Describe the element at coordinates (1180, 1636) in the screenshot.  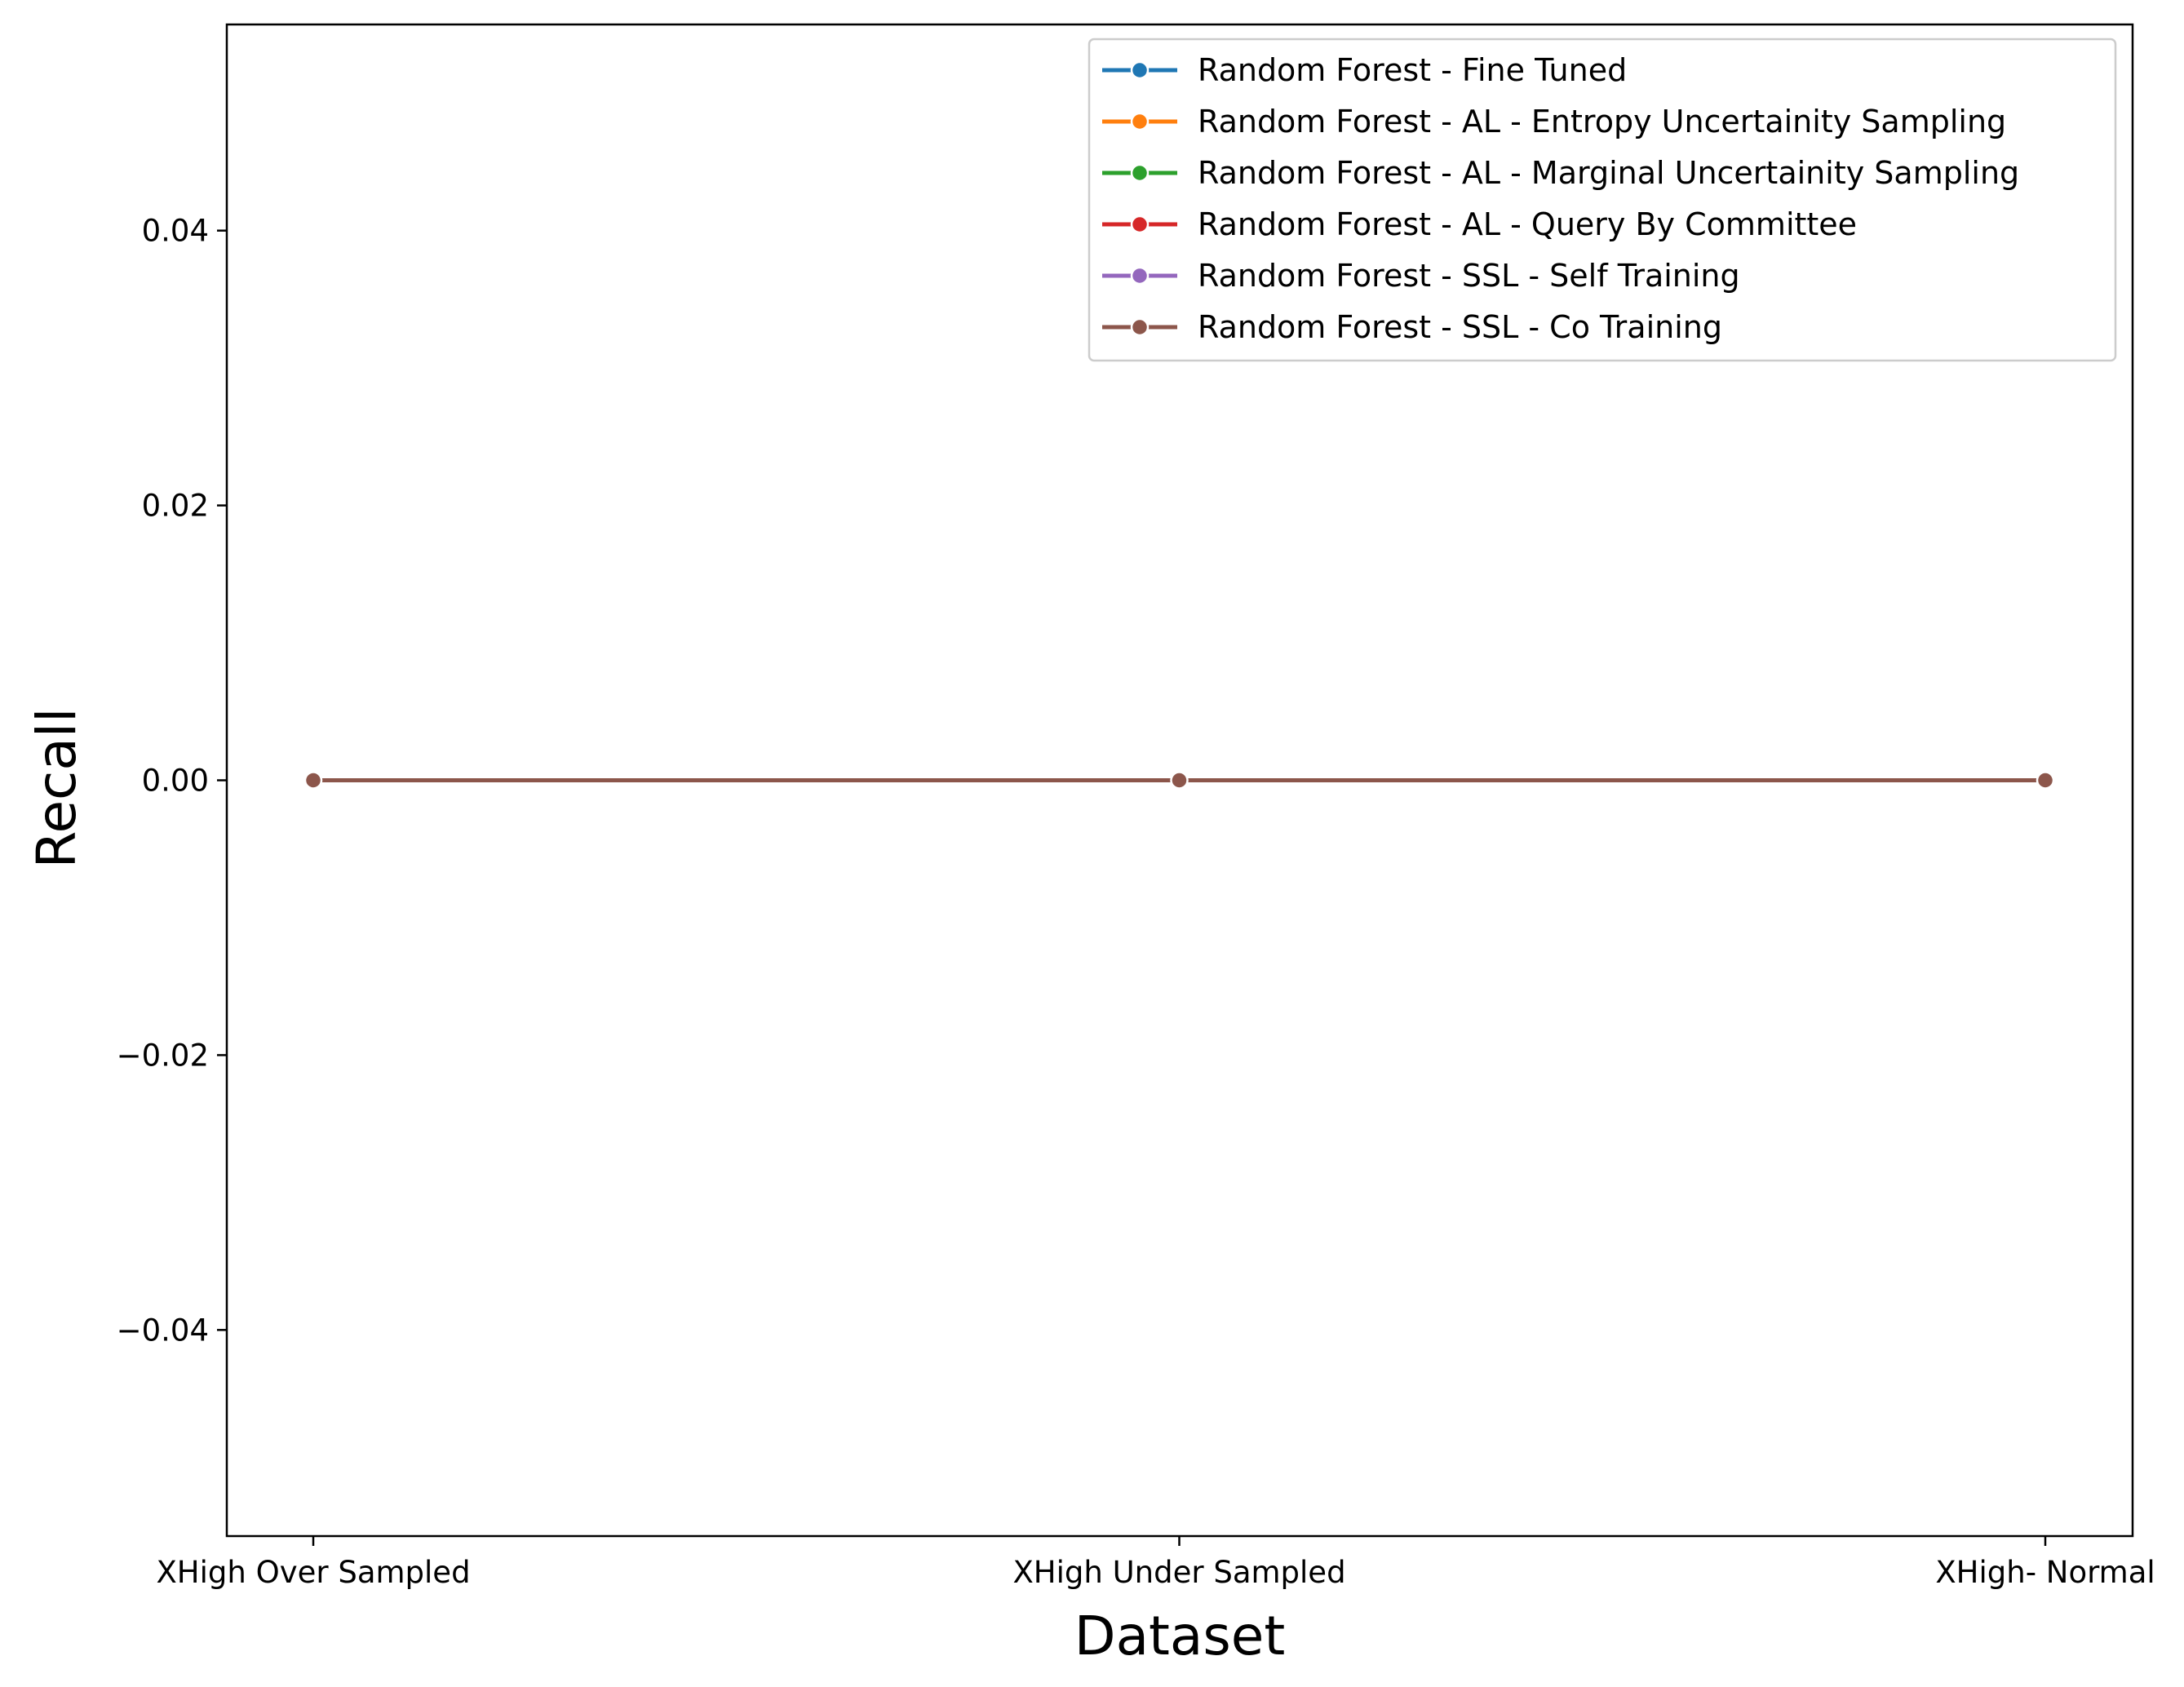
I see `x-axis-title: Dataset` at that location.